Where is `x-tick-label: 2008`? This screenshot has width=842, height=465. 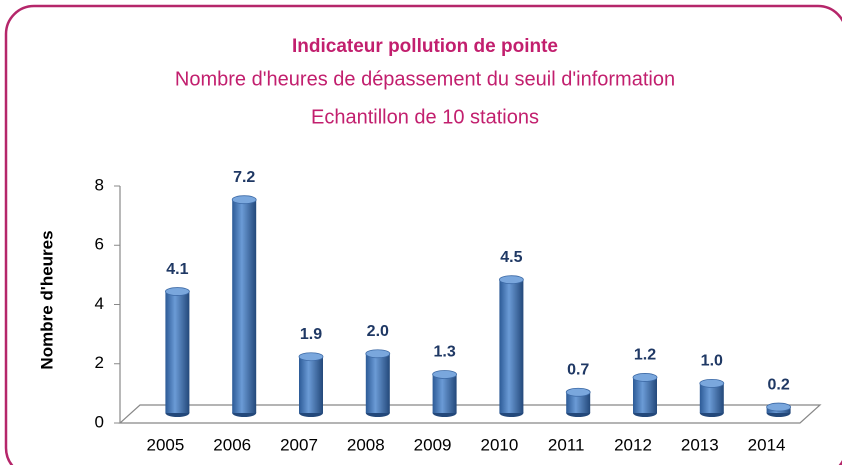
x-tick-label: 2008 is located at coordinates (366, 444).